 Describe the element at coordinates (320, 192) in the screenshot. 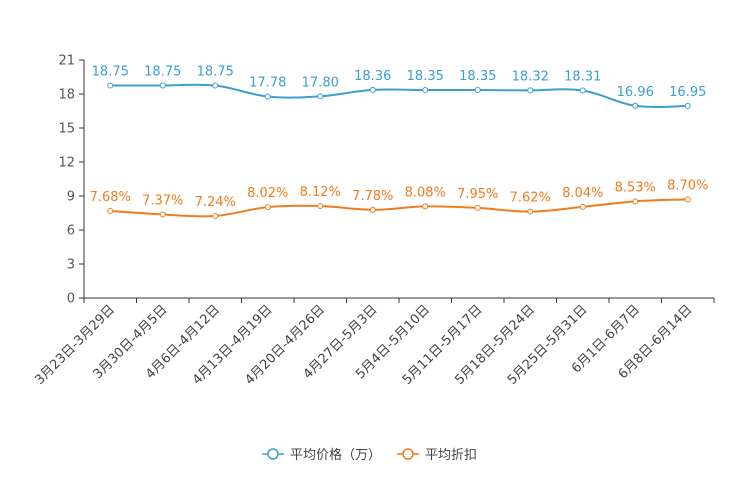

I see `data-label: 8.12%` at that location.